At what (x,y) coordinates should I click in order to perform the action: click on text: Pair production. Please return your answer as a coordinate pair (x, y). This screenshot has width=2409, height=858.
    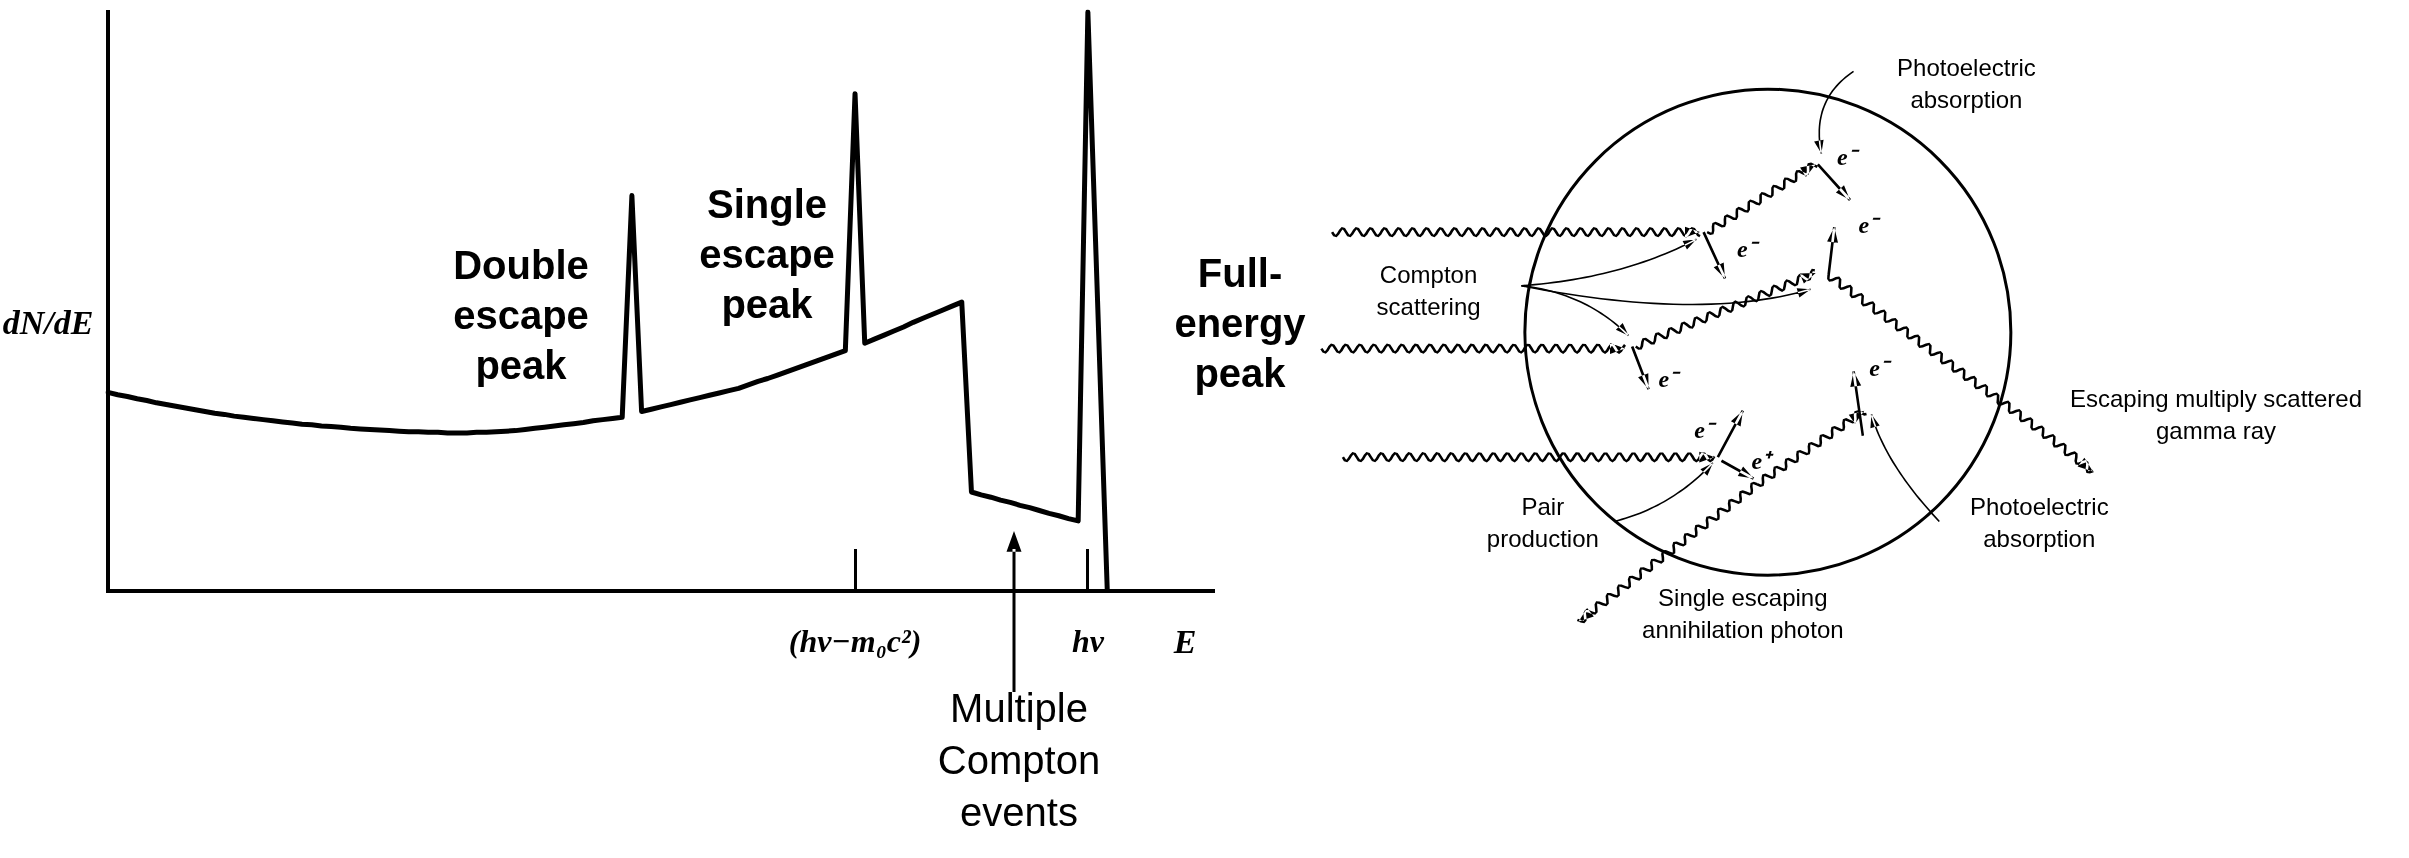
    Looking at the image, I should click on (1542, 522).